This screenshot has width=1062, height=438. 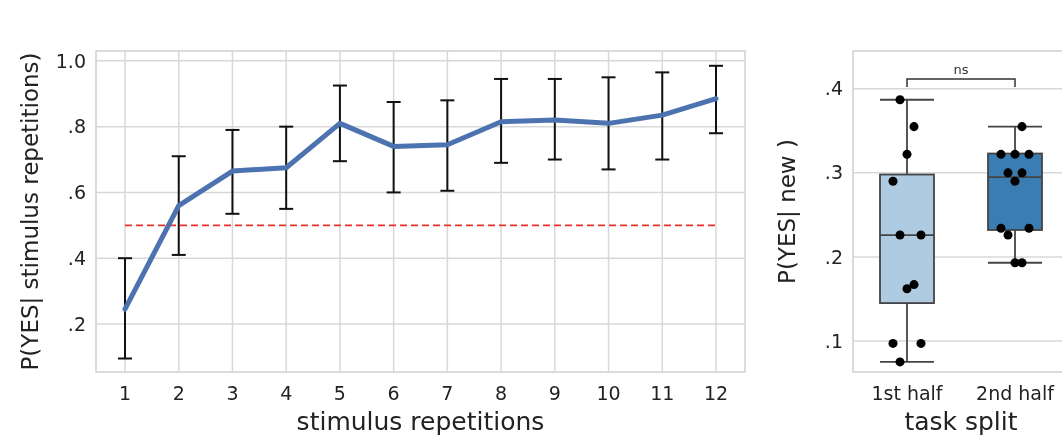 I want to click on x-tick-label: 4, so click(x=286, y=393).